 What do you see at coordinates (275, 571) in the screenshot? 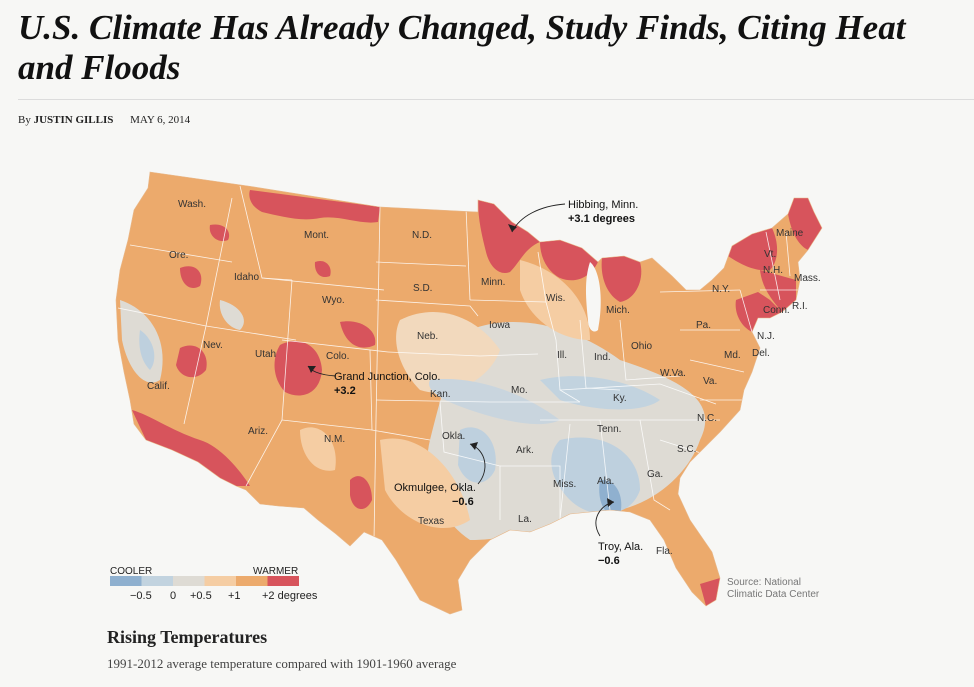
I see `legend-warmer-label: WARMER` at bounding box center [275, 571].